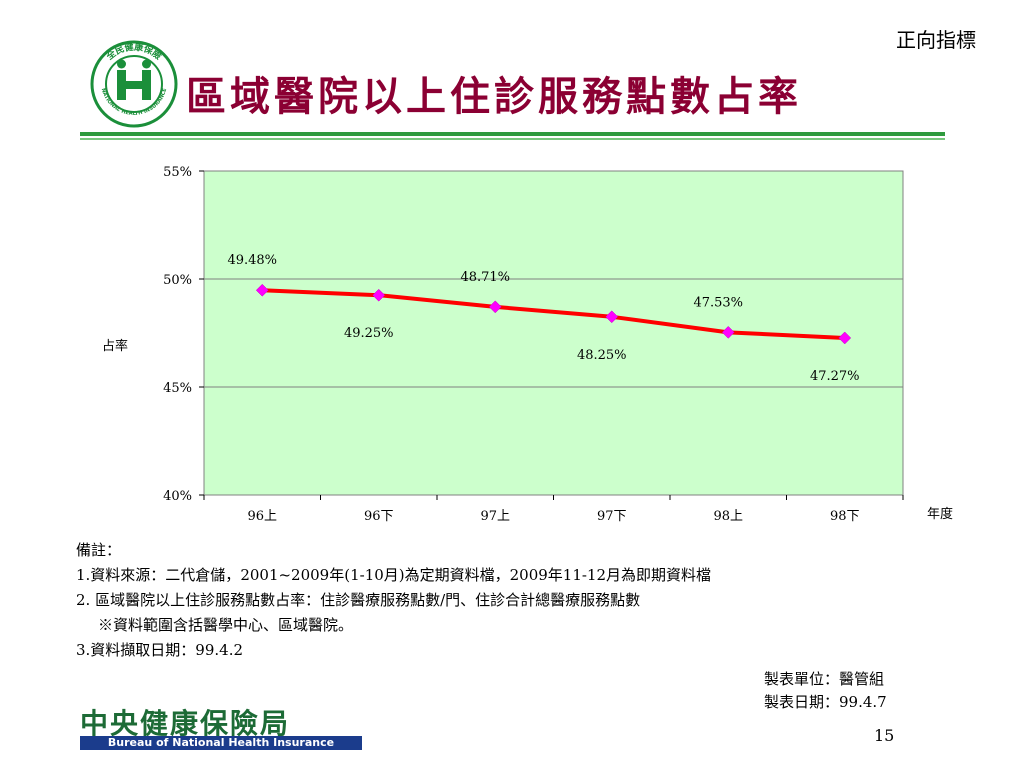 This screenshot has height=768, width=1024. What do you see at coordinates (262, 516) in the screenshot?
I see `x-tick-label: 96上` at bounding box center [262, 516].